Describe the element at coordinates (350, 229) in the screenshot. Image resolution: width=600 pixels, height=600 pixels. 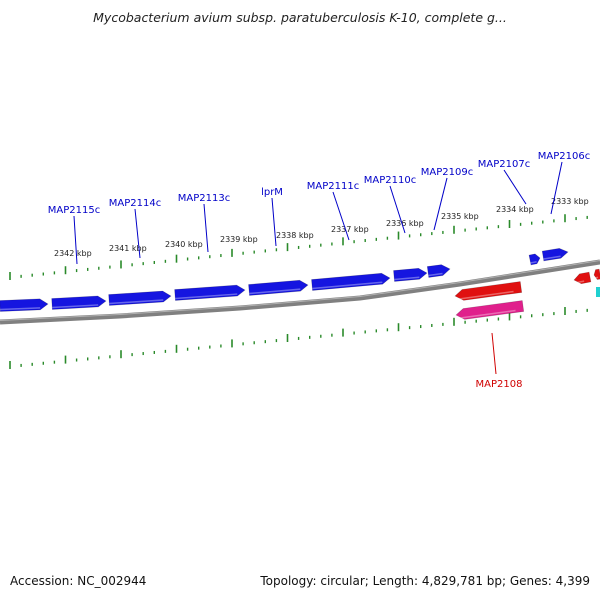
I see `kbp-label: 2337 kbp` at that location.